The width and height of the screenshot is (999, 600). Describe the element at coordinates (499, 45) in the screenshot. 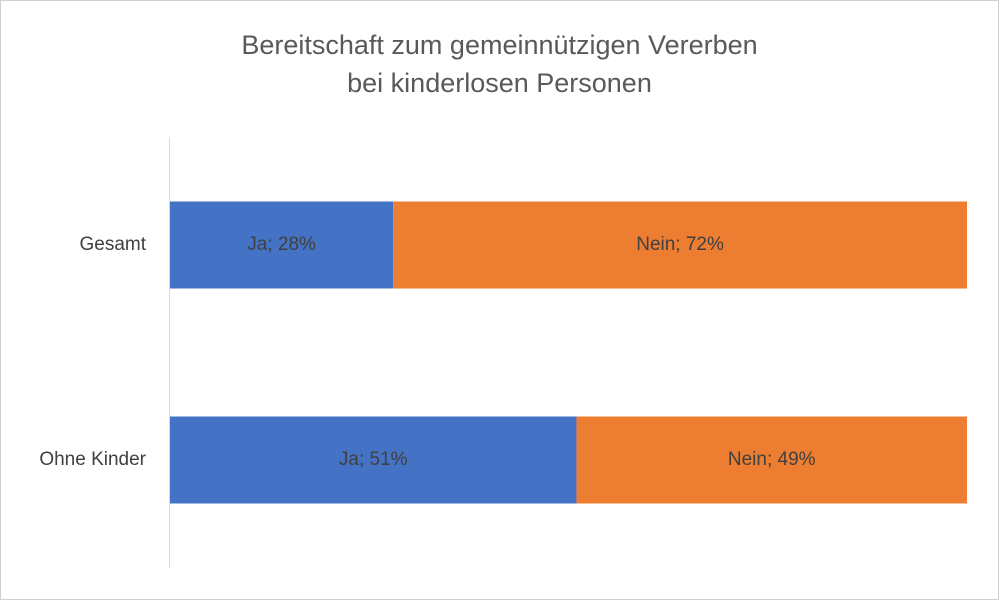

I see `chart-title-line-1: Bereitschaft zum gemeinnützigen Vererben` at that location.